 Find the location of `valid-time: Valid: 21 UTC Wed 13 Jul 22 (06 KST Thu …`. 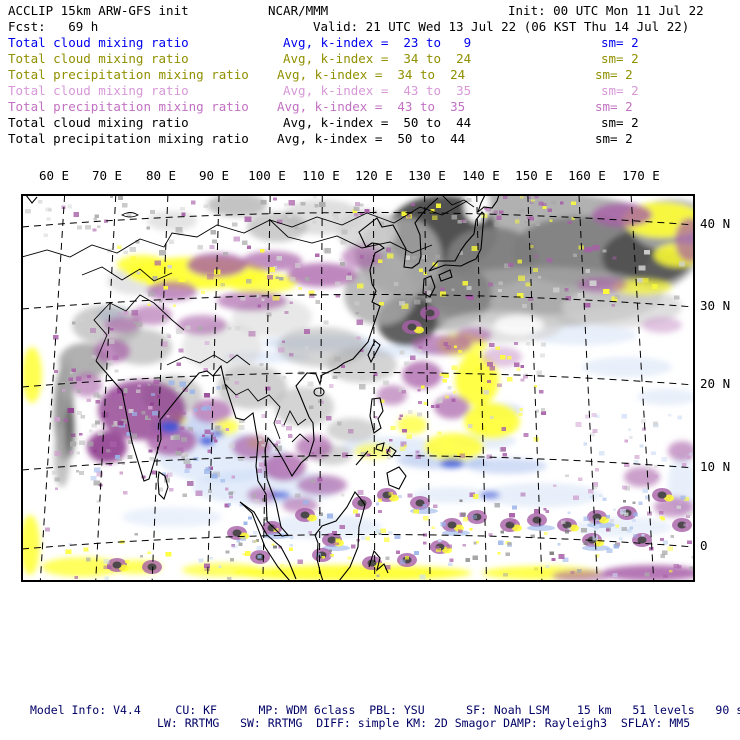

valid-time: Valid: 21 UTC Wed 13 Jul 22 (06 KST Thu … is located at coordinates (501, 26).